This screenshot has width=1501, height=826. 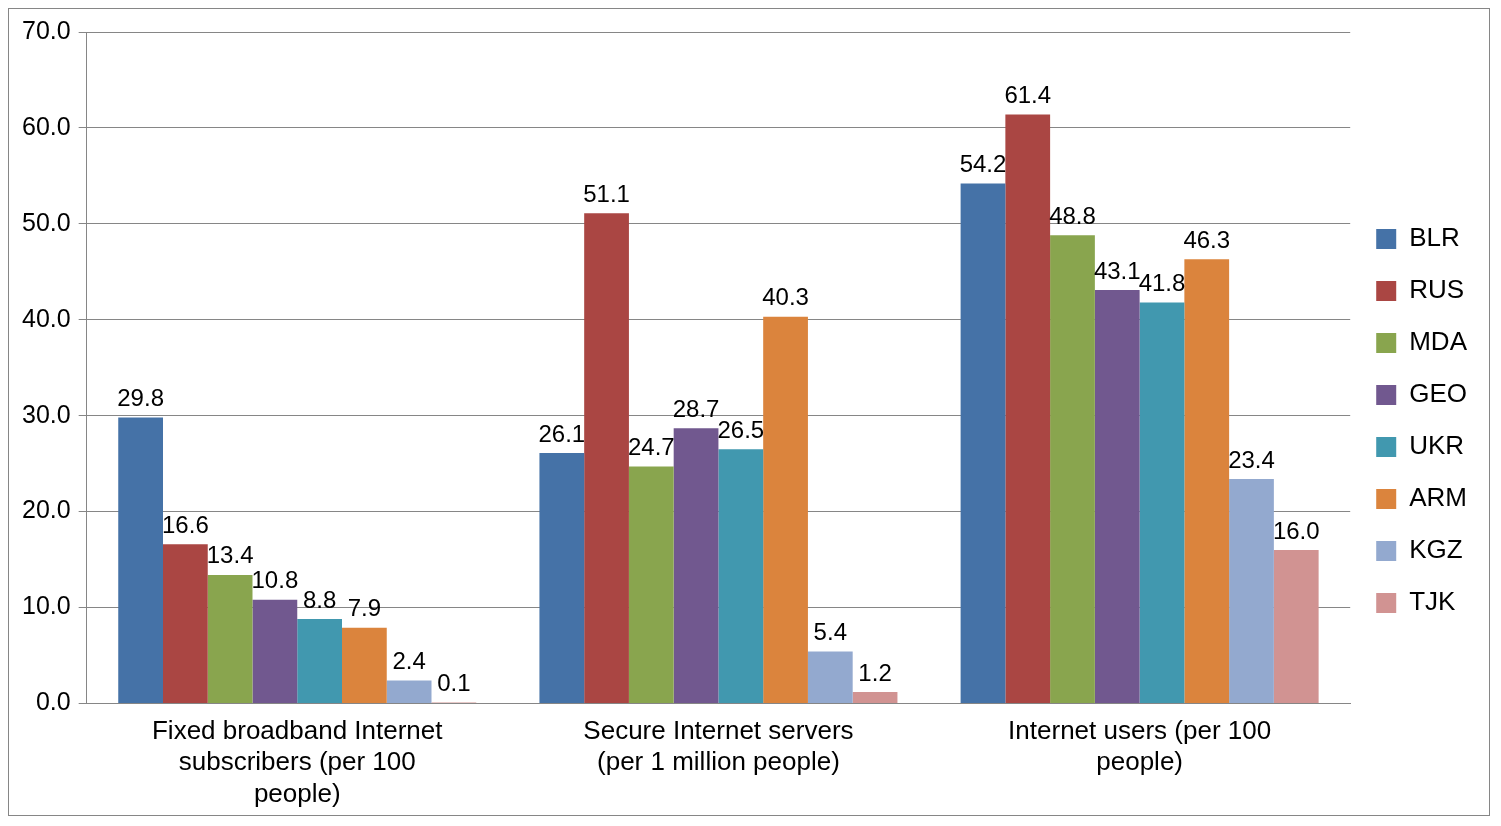 What do you see at coordinates (409, 661) in the screenshot?
I see `data-label: 2.4` at bounding box center [409, 661].